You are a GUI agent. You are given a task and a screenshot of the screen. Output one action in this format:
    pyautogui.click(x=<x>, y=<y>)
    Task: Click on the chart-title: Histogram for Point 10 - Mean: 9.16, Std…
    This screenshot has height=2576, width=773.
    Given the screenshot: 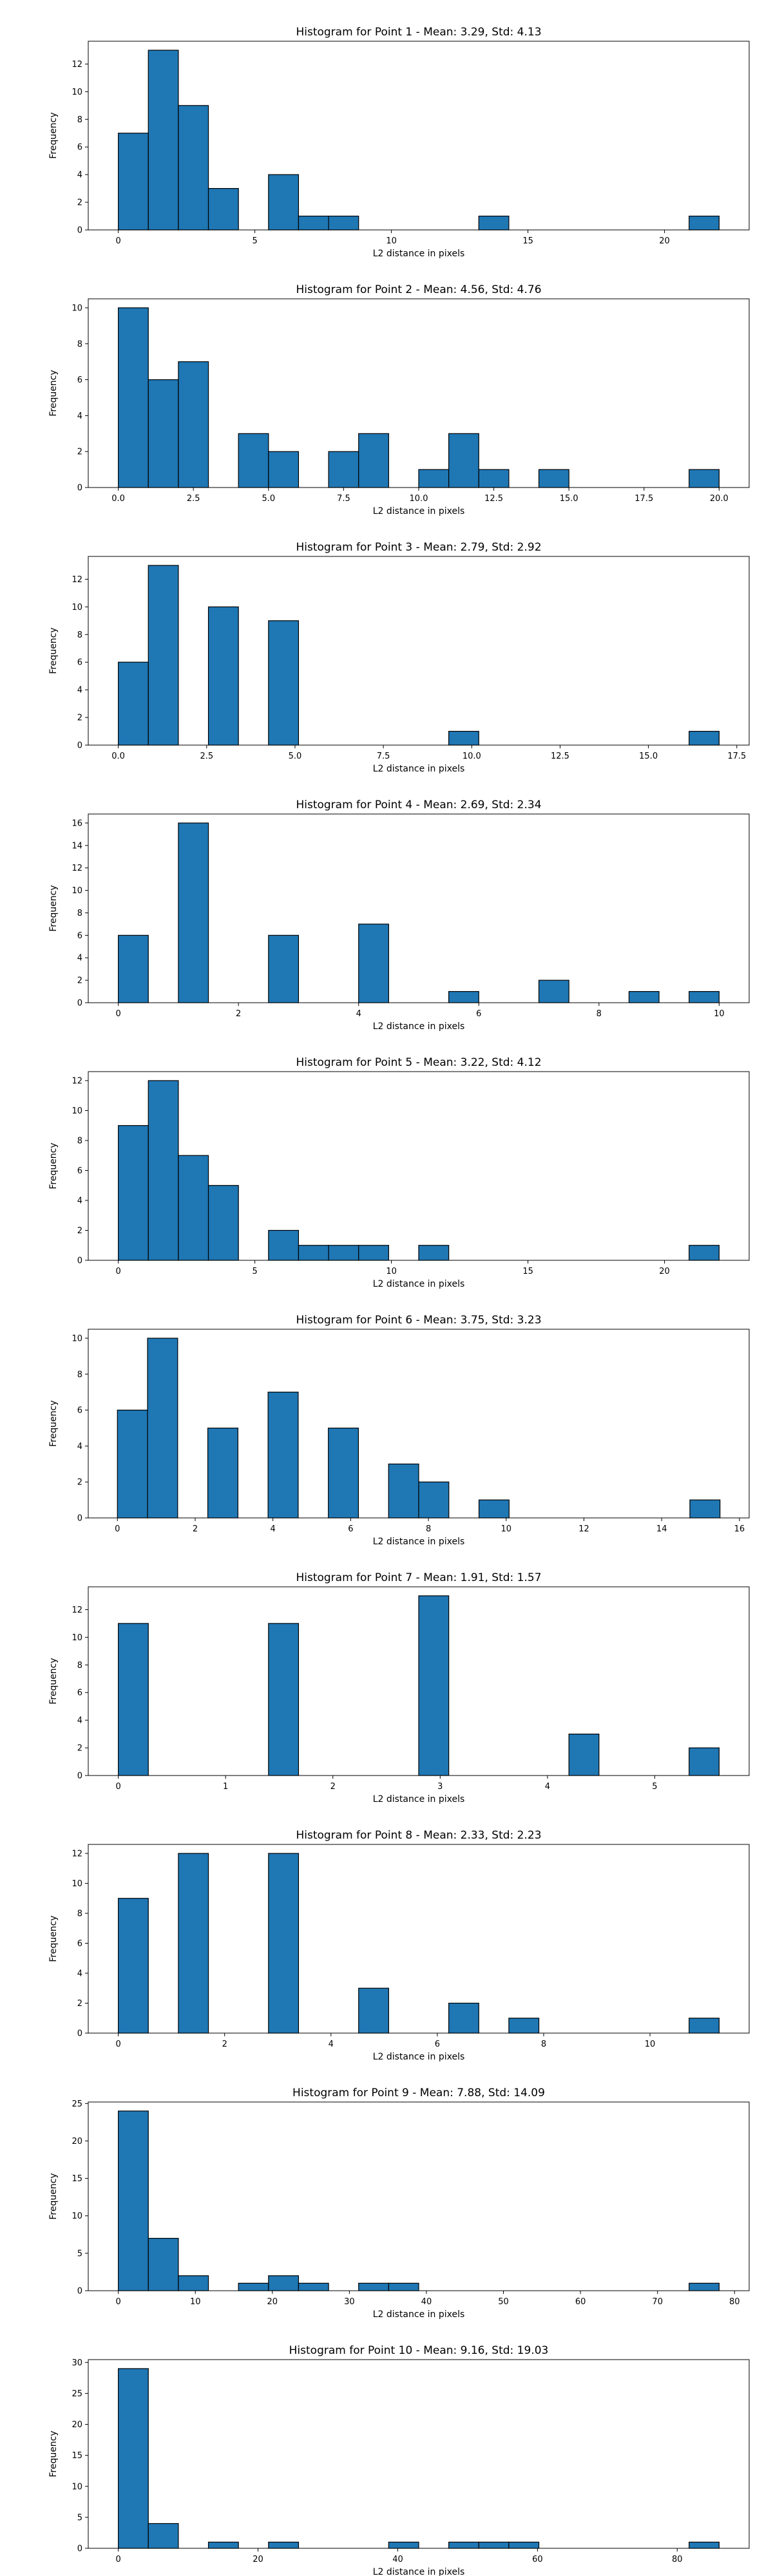 What is the action you would take?
    pyautogui.click(x=419, y=2350)
    